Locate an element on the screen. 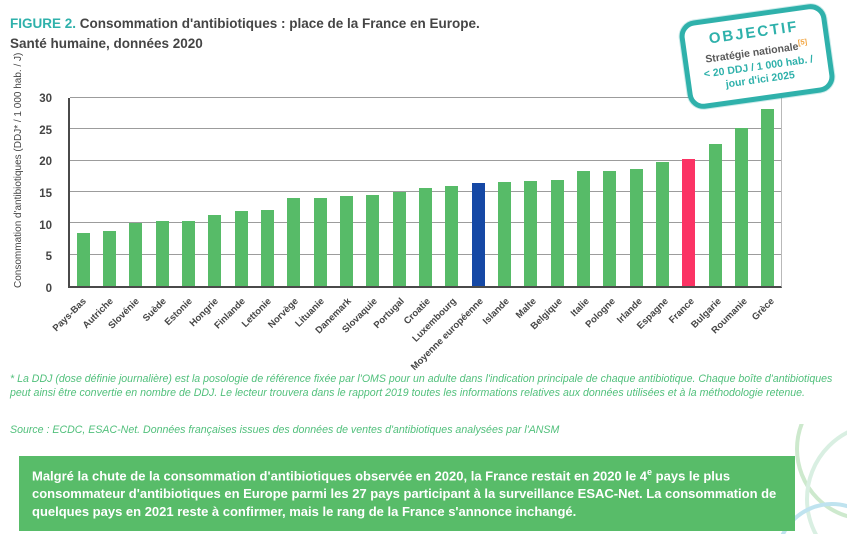  bar-moyenne-européenne is located at coordinates (478, 234).